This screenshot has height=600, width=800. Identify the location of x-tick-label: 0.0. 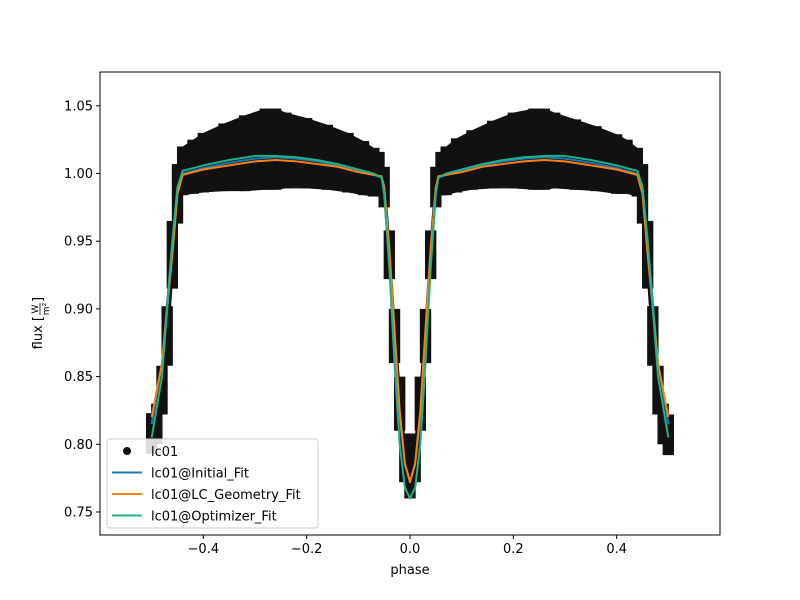
(410, 549).